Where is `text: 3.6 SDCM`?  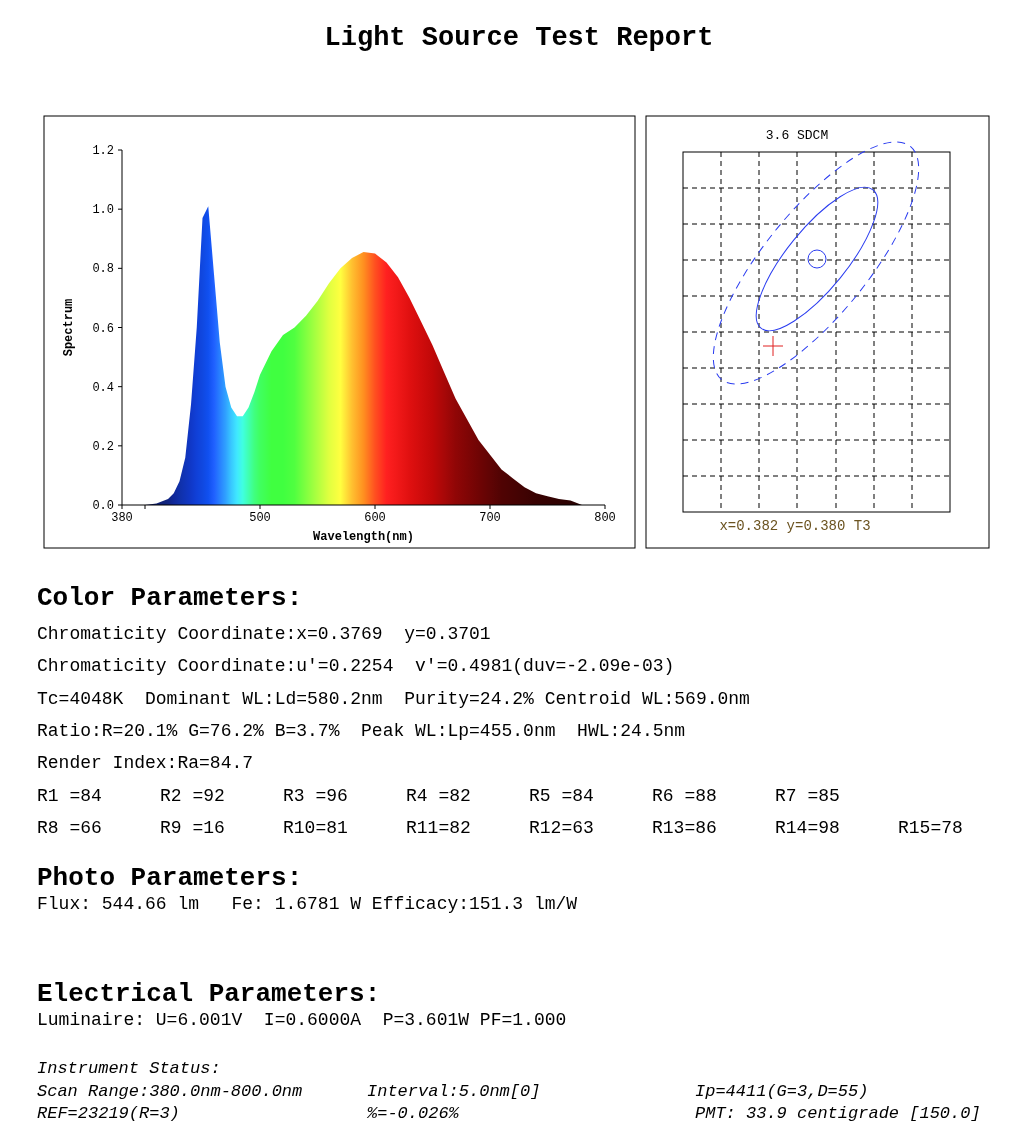 text: 3.6 SDCM is located at coordinates (797, 135).